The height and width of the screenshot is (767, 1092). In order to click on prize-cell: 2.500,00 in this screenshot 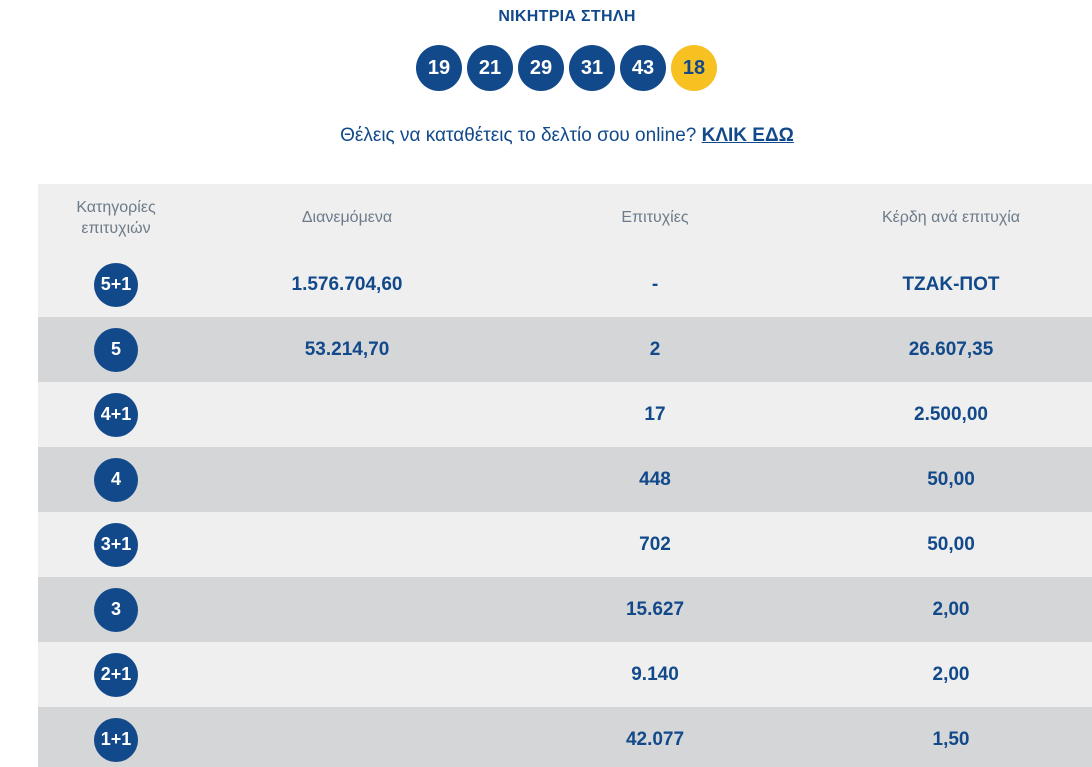, I will do `click(951, 414)`.